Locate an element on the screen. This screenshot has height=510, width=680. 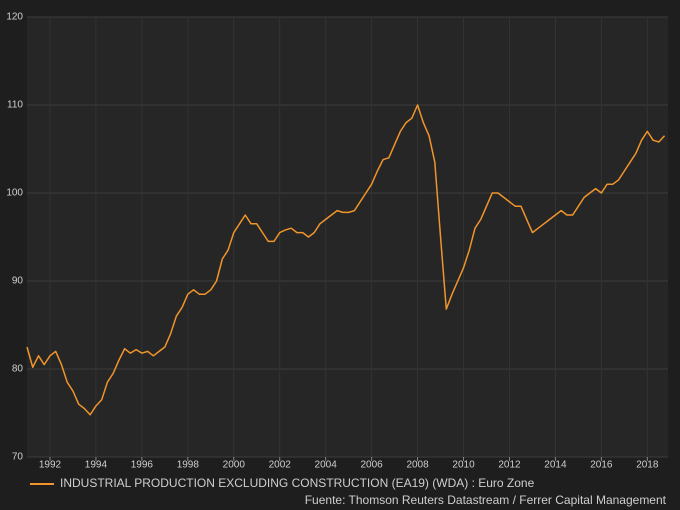
x-tick-label: 1998 is located at coordinates (188, 465).